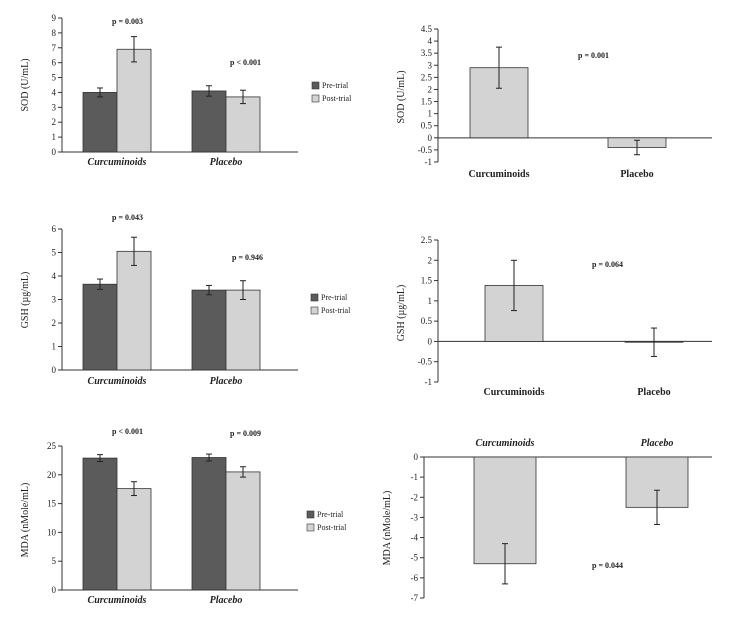 Image resolution: width=738 pixels, height=617 pixels. What do you see at coordinates (415, 517) in the screenshot?
I see `y-tick-label: -3` at bounding box center [415, 517].